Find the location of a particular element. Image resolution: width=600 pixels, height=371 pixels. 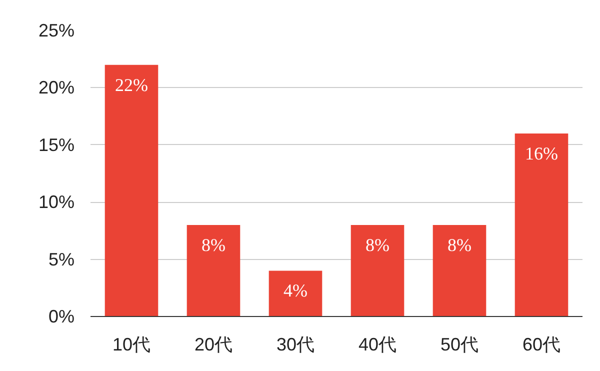

data-label: 4% is located at coordinates (296, 290).